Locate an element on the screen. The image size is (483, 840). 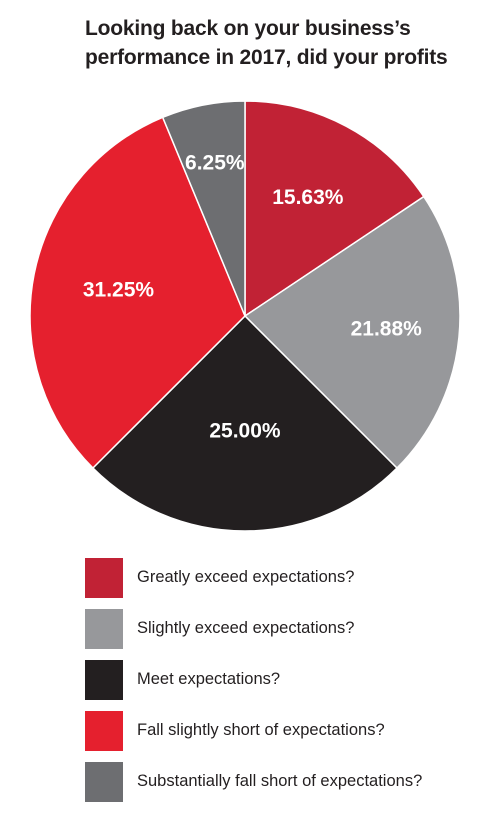
legend-label: Meet expectations? is located at coordinates (209, 679).